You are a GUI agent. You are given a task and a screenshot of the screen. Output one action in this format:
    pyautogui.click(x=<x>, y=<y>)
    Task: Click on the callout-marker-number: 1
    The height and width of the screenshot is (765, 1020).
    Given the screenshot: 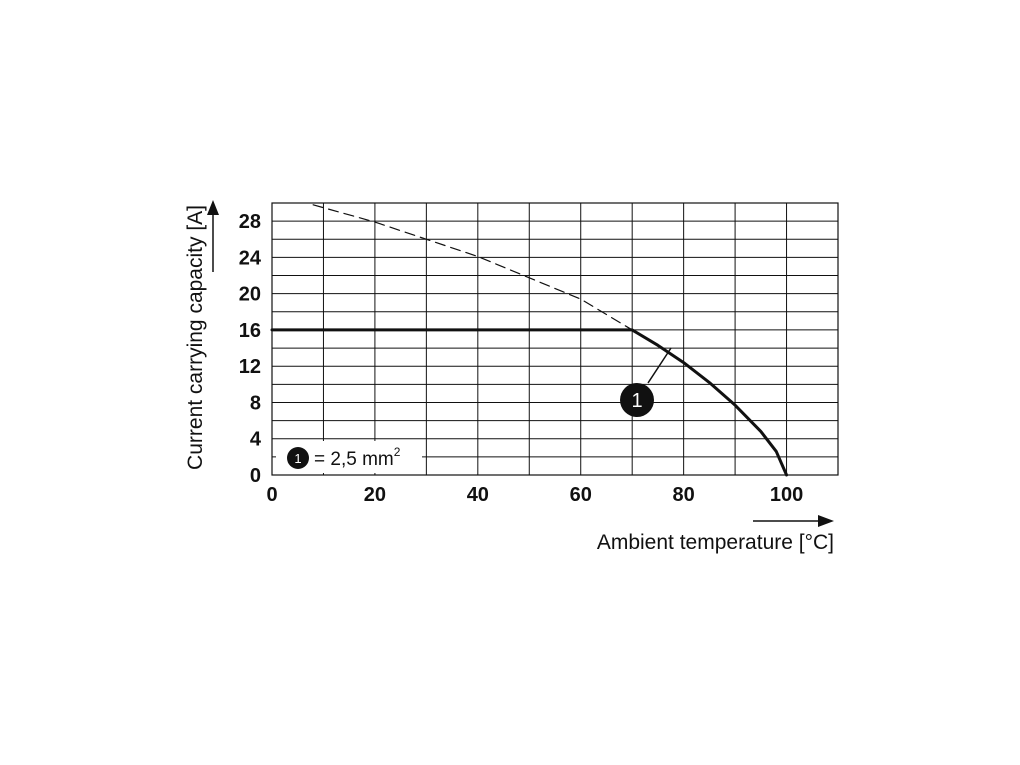 What is the action you would take?
    pyautogui.click(x=636, y=401)
    